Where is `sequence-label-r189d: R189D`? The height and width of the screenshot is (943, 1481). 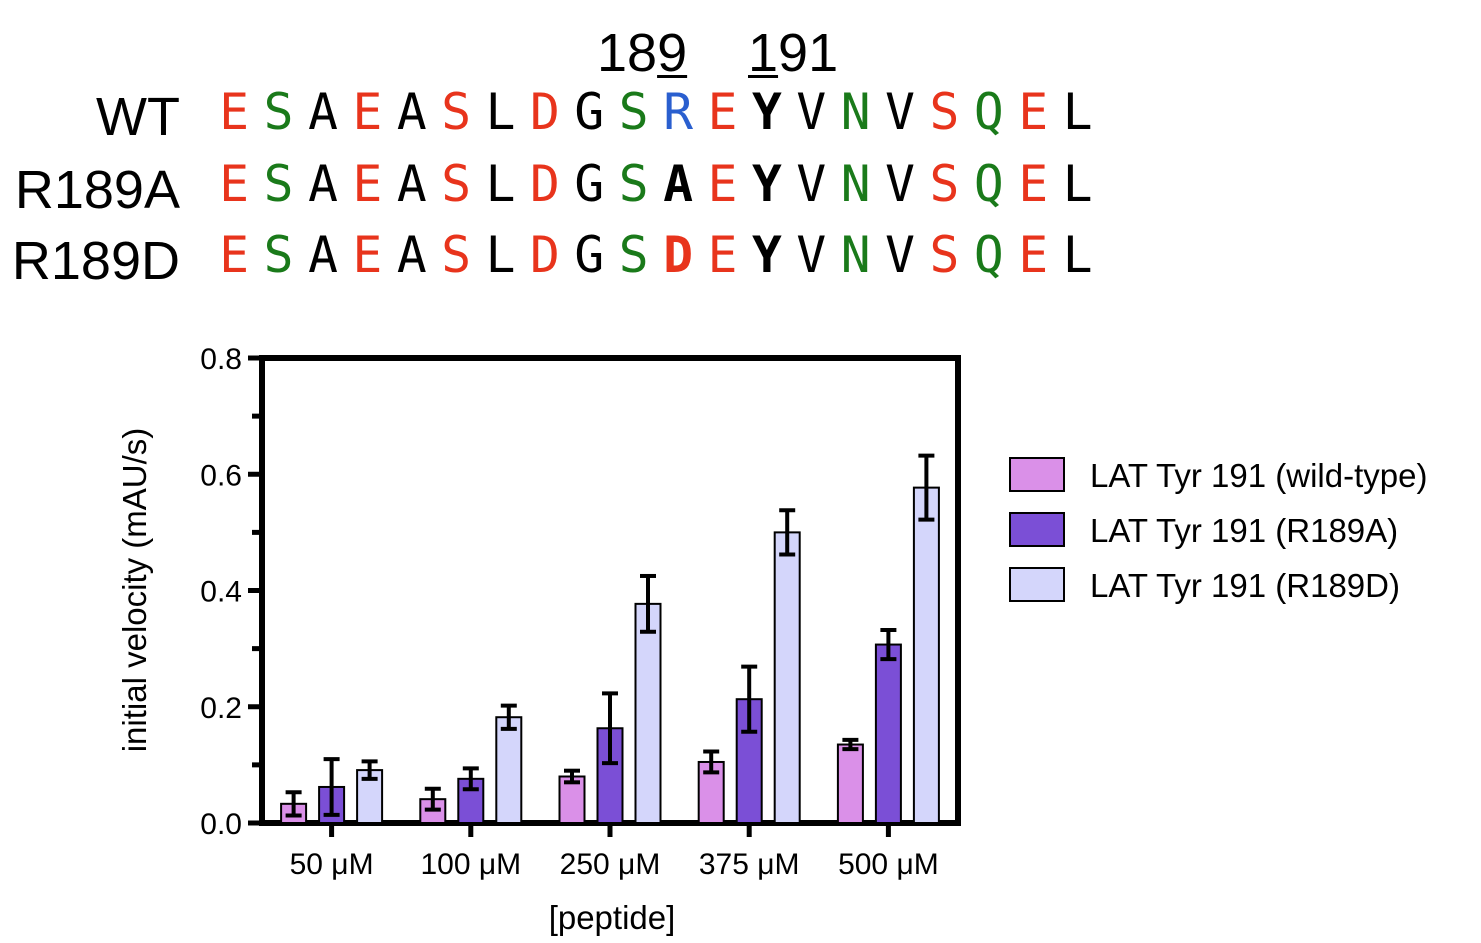
sequence-label-r189d: R189D is located at coordinates (95, 261).